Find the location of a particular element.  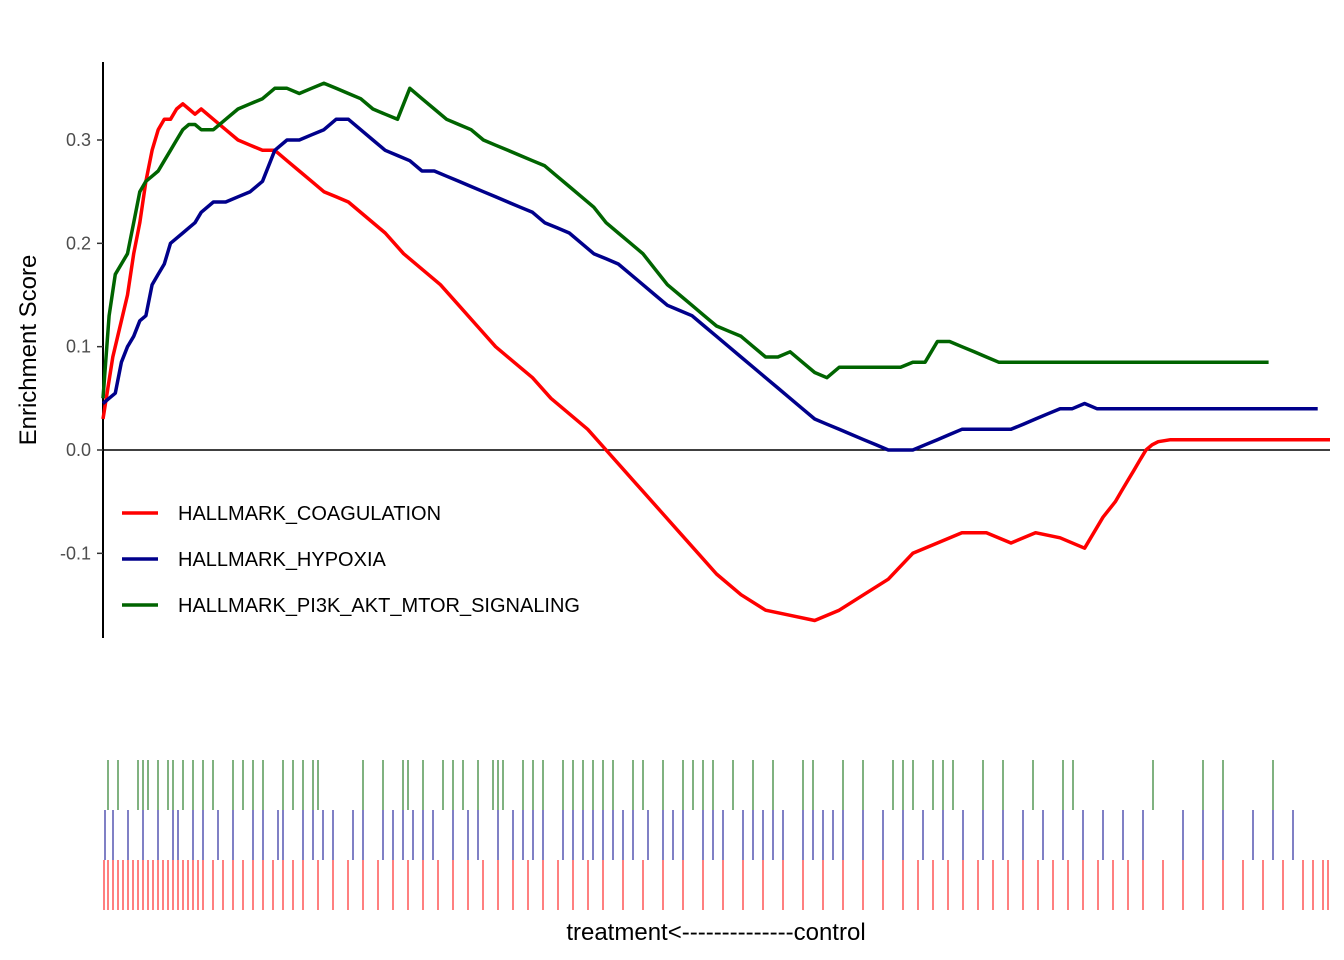

y-tick-label: -0.1 is located at coordinates (75, 553).